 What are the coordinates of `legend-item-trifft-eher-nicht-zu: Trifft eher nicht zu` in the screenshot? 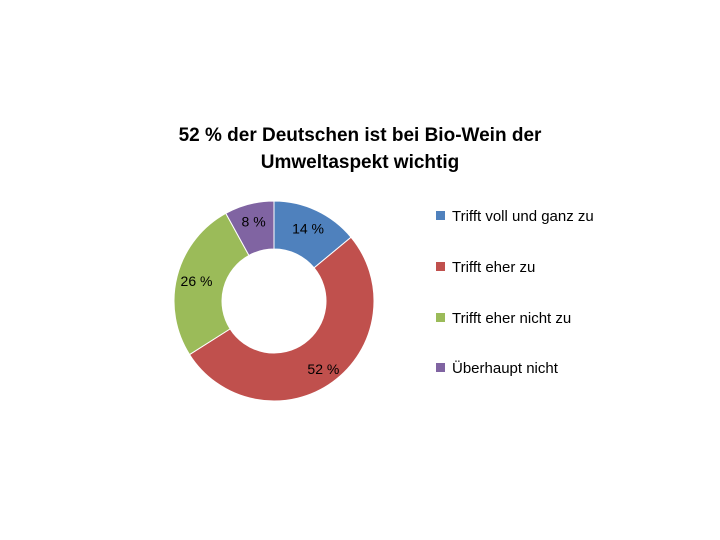 It's located at (531, 318).